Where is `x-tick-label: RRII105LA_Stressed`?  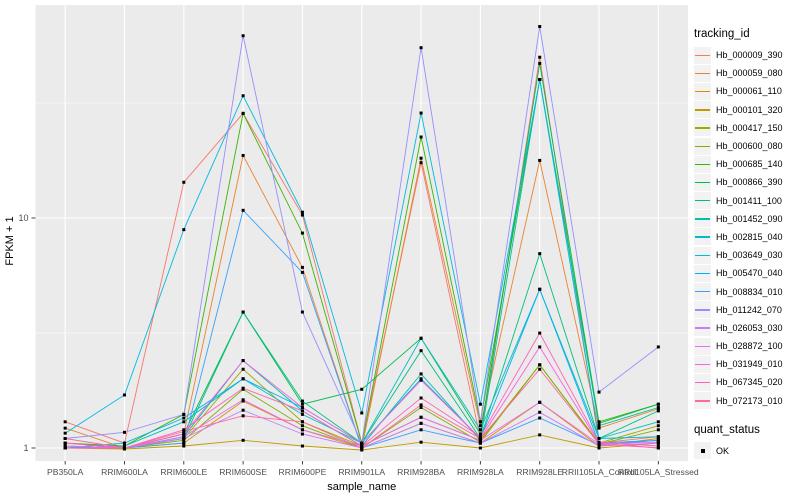
x-tick-label: RRII105LA_Stressed is located at coordinates (658, 472).